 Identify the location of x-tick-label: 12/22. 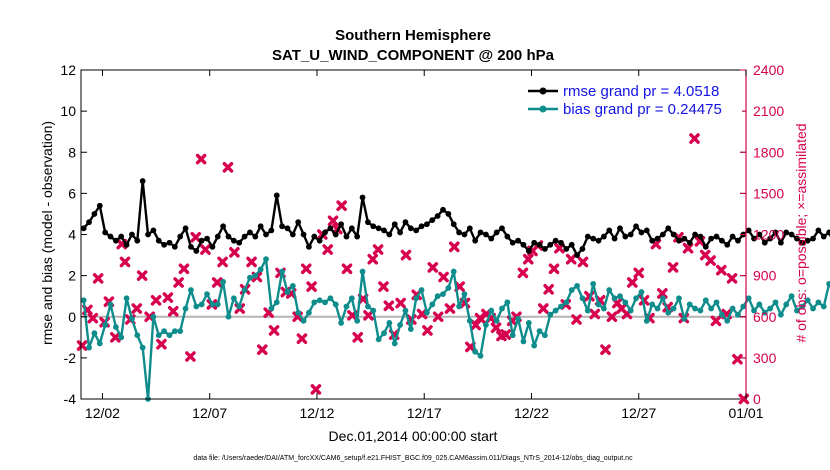
(531, 413).